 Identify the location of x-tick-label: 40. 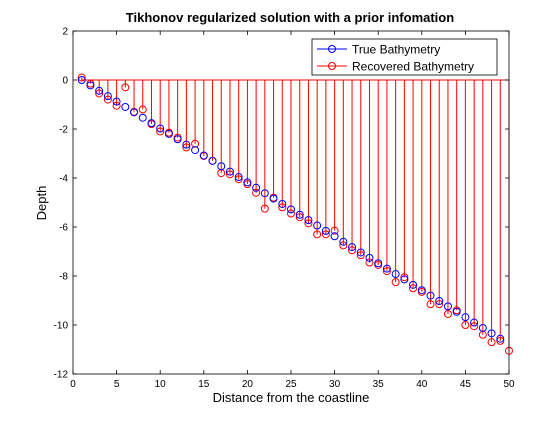
(422, 384).